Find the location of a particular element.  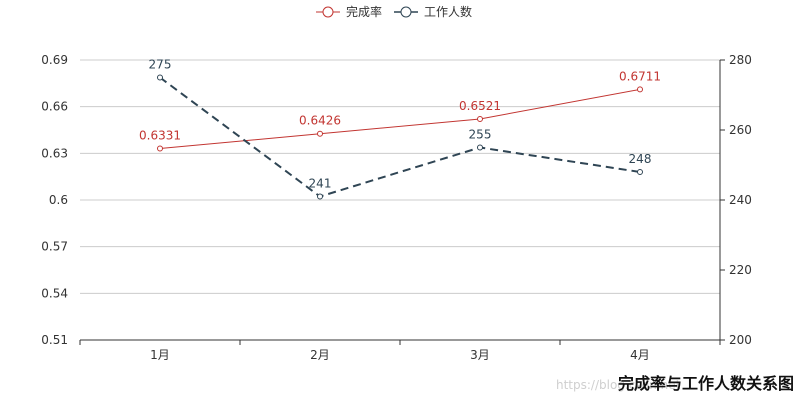

legend: 完成率 工作人数 is located at coordinates (394, 11).